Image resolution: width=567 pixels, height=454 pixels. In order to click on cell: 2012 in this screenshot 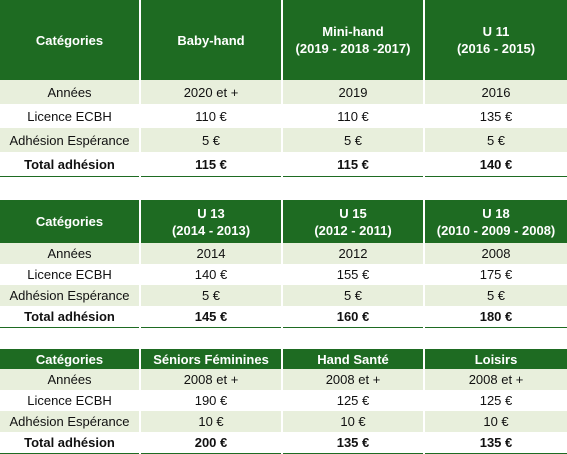, I will do `click(353, 253)`.